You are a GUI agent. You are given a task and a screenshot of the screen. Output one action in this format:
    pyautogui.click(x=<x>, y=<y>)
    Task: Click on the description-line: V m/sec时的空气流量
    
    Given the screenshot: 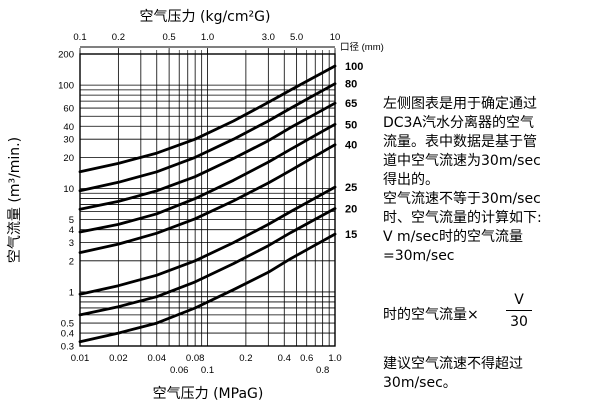 What is the action you would take?
    pyautogui.click(x=453, y=237)
    